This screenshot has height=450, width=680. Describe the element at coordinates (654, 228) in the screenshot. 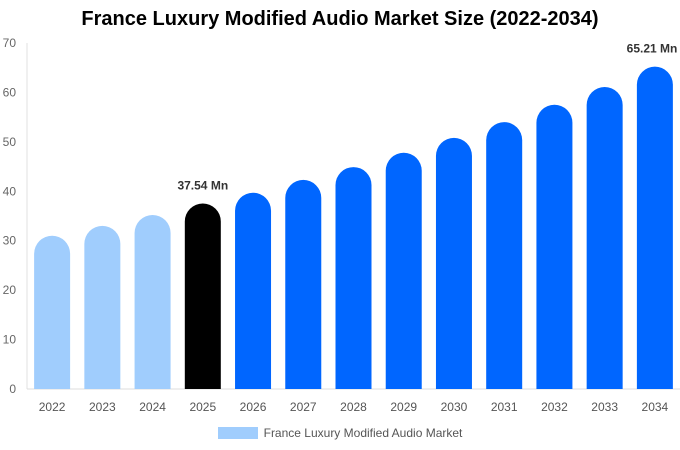

I see `bar-2034` at that location.